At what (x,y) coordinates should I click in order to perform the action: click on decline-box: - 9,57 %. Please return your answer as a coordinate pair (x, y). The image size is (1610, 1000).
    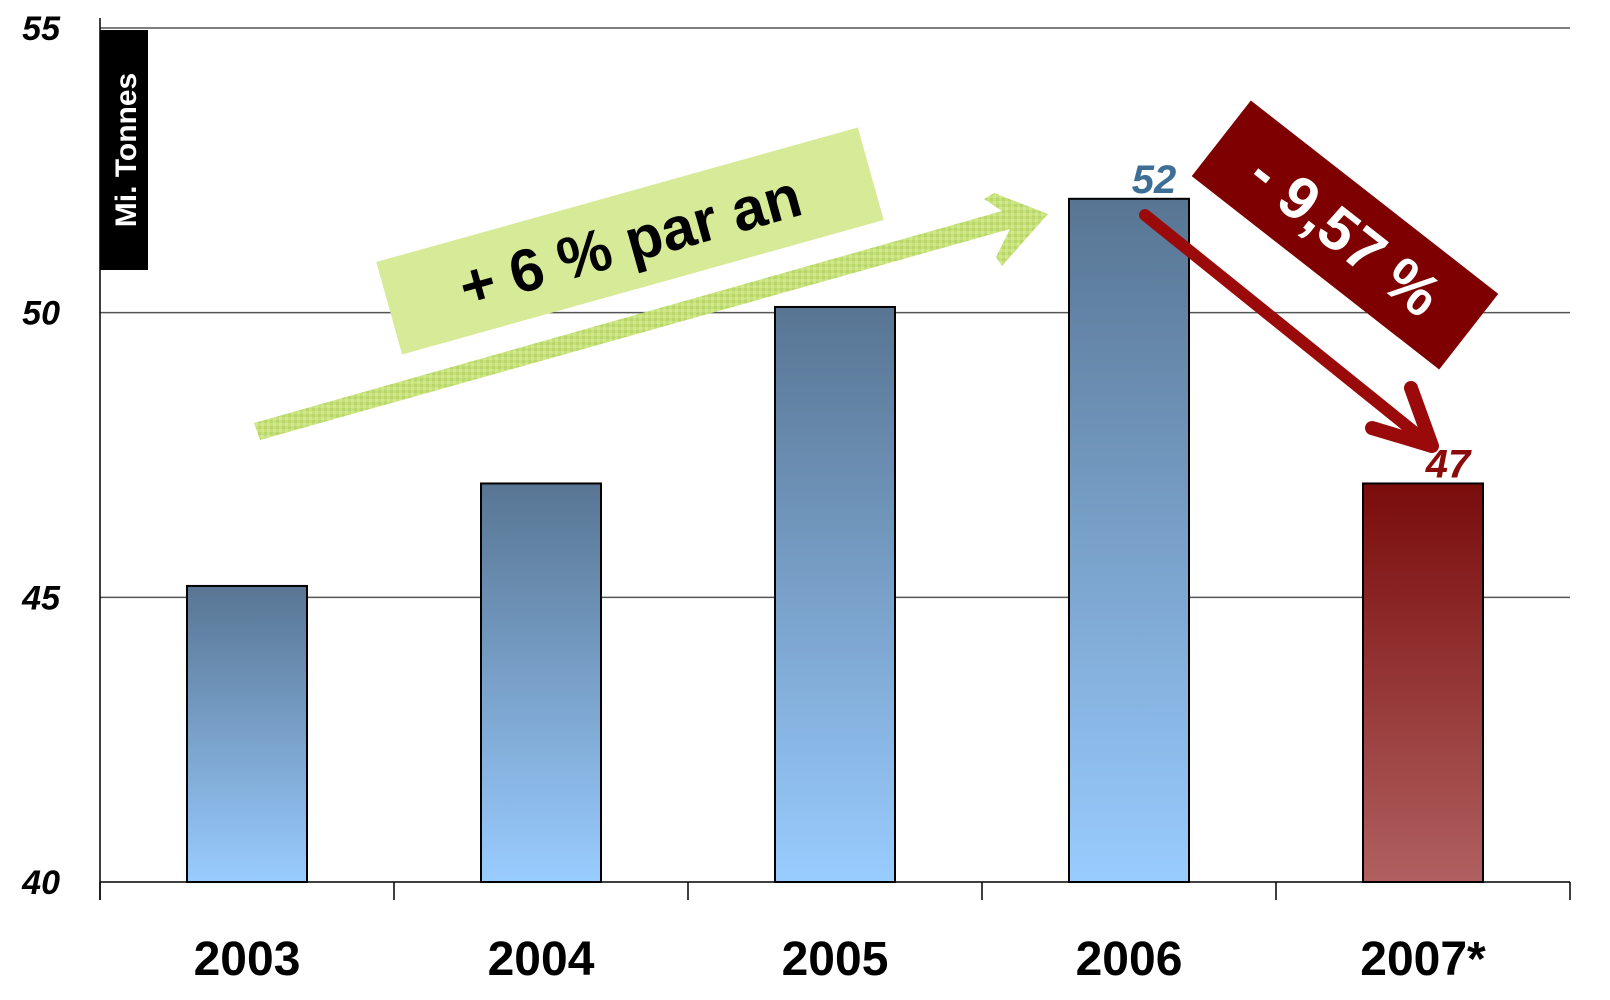
    Looking at the image, I should click on (1345, 235).